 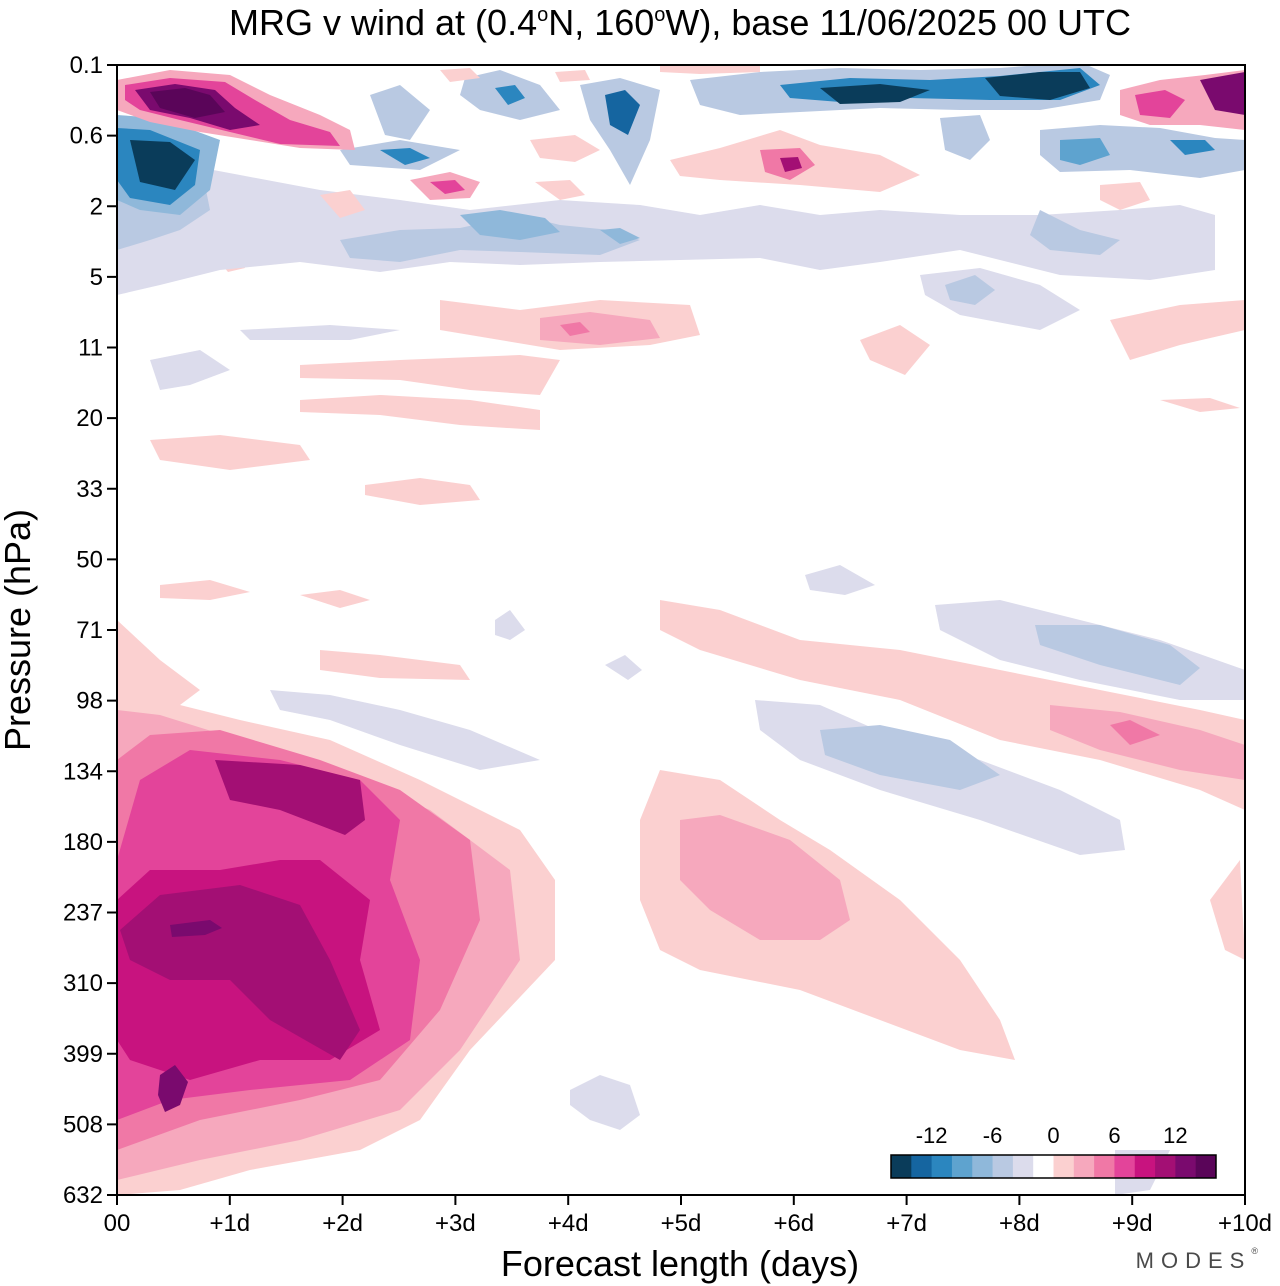 I want to click on colorbar-tick-label: 6, so click(x=1114, y=1135).